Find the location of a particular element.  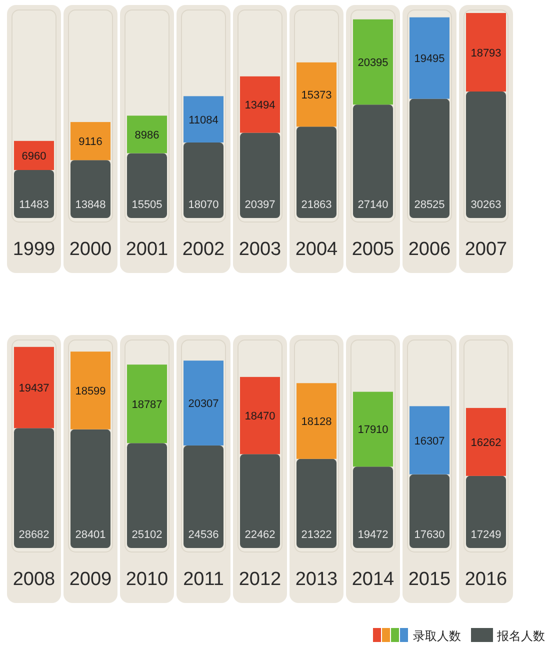

data-label: 21322 is located at coordinates (316, 535).